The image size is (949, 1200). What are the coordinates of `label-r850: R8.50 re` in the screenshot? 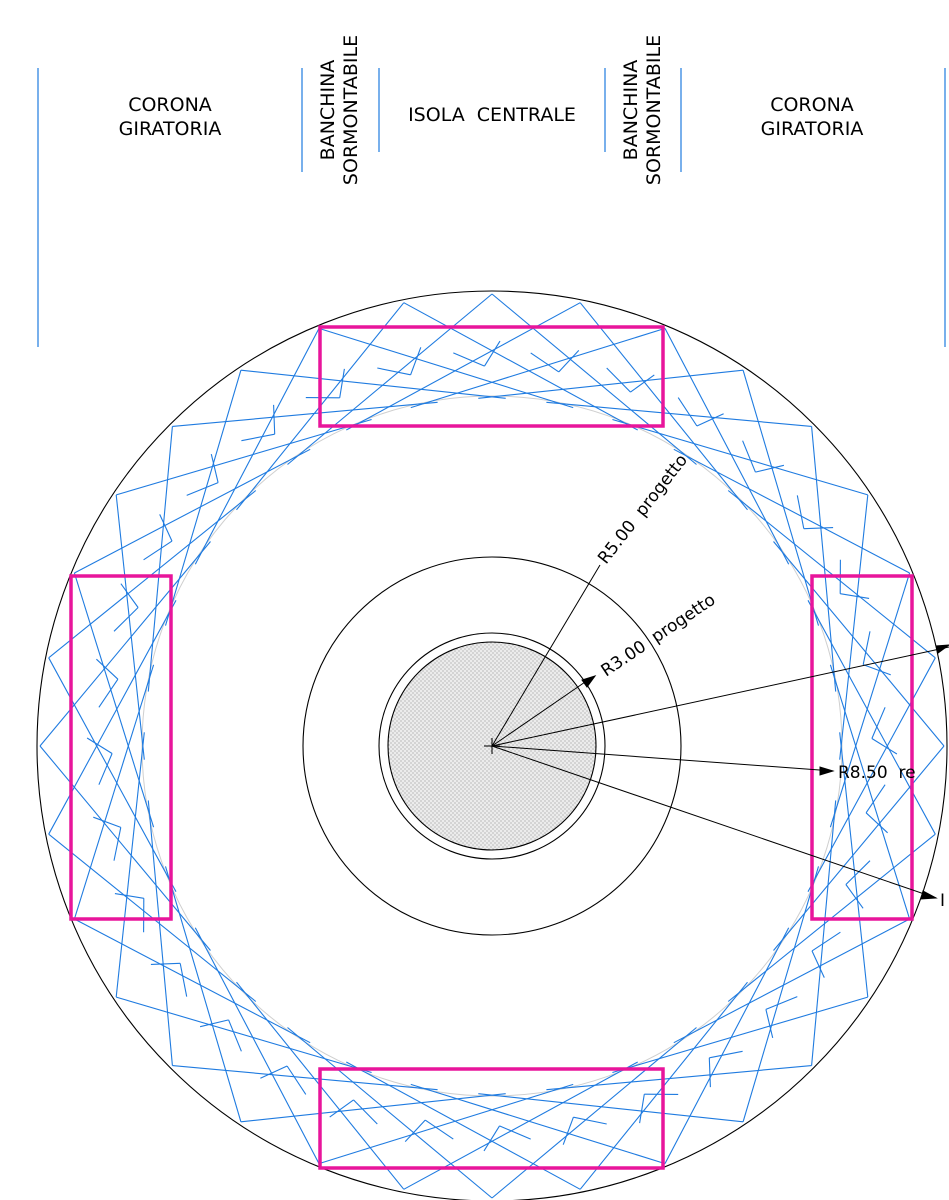 It's located at (877, 773).